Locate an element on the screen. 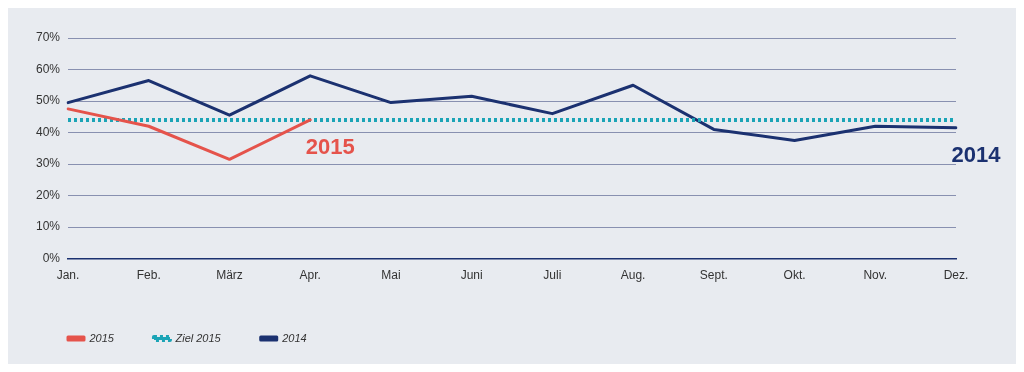 This screenshot has height=372, width=1024. y-tick-label: 50% is located at coordinates (48, 100).